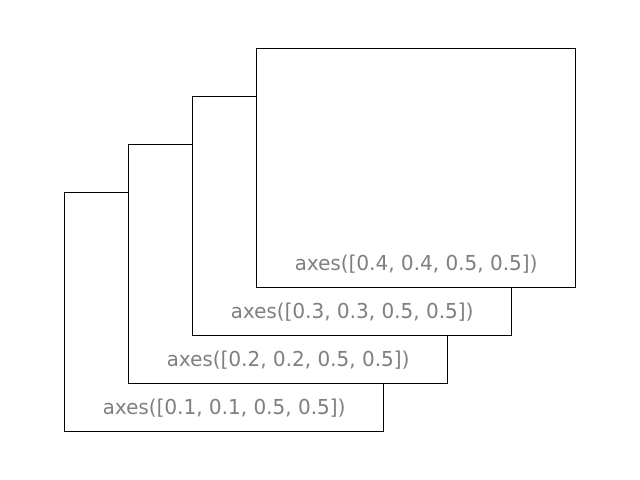 The height and width of the screenshot is (480, 640). Describe the element at coordinates (224, 407) in the screenshot. I see `axes-label-1: axes([0.1, 0.1, 0.5, 0.5])` at that location.